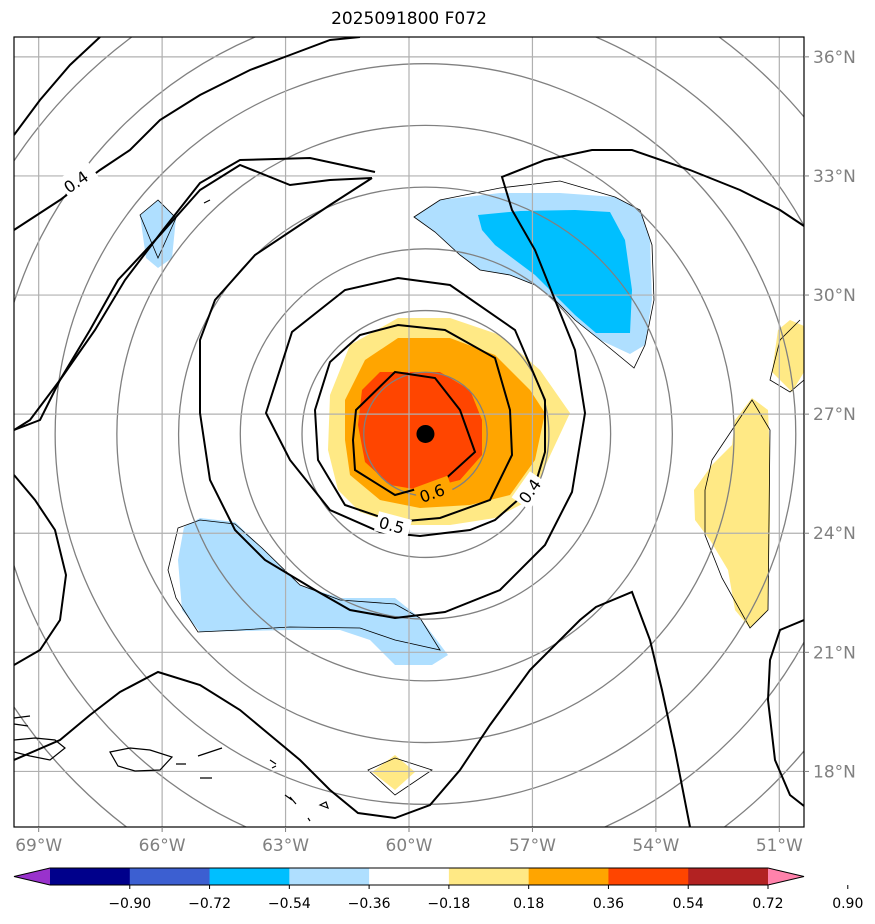 This screenshot has height=924, width=875. I want to click on storm-center-marker, so click(425, 433).